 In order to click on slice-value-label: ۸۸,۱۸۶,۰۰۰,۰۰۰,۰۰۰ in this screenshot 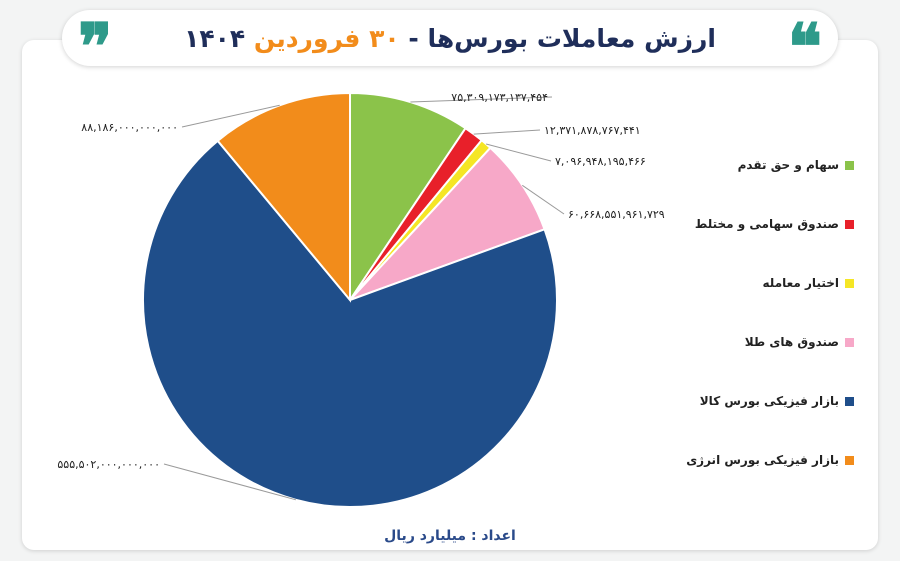, I will do `click(129, 127)`.